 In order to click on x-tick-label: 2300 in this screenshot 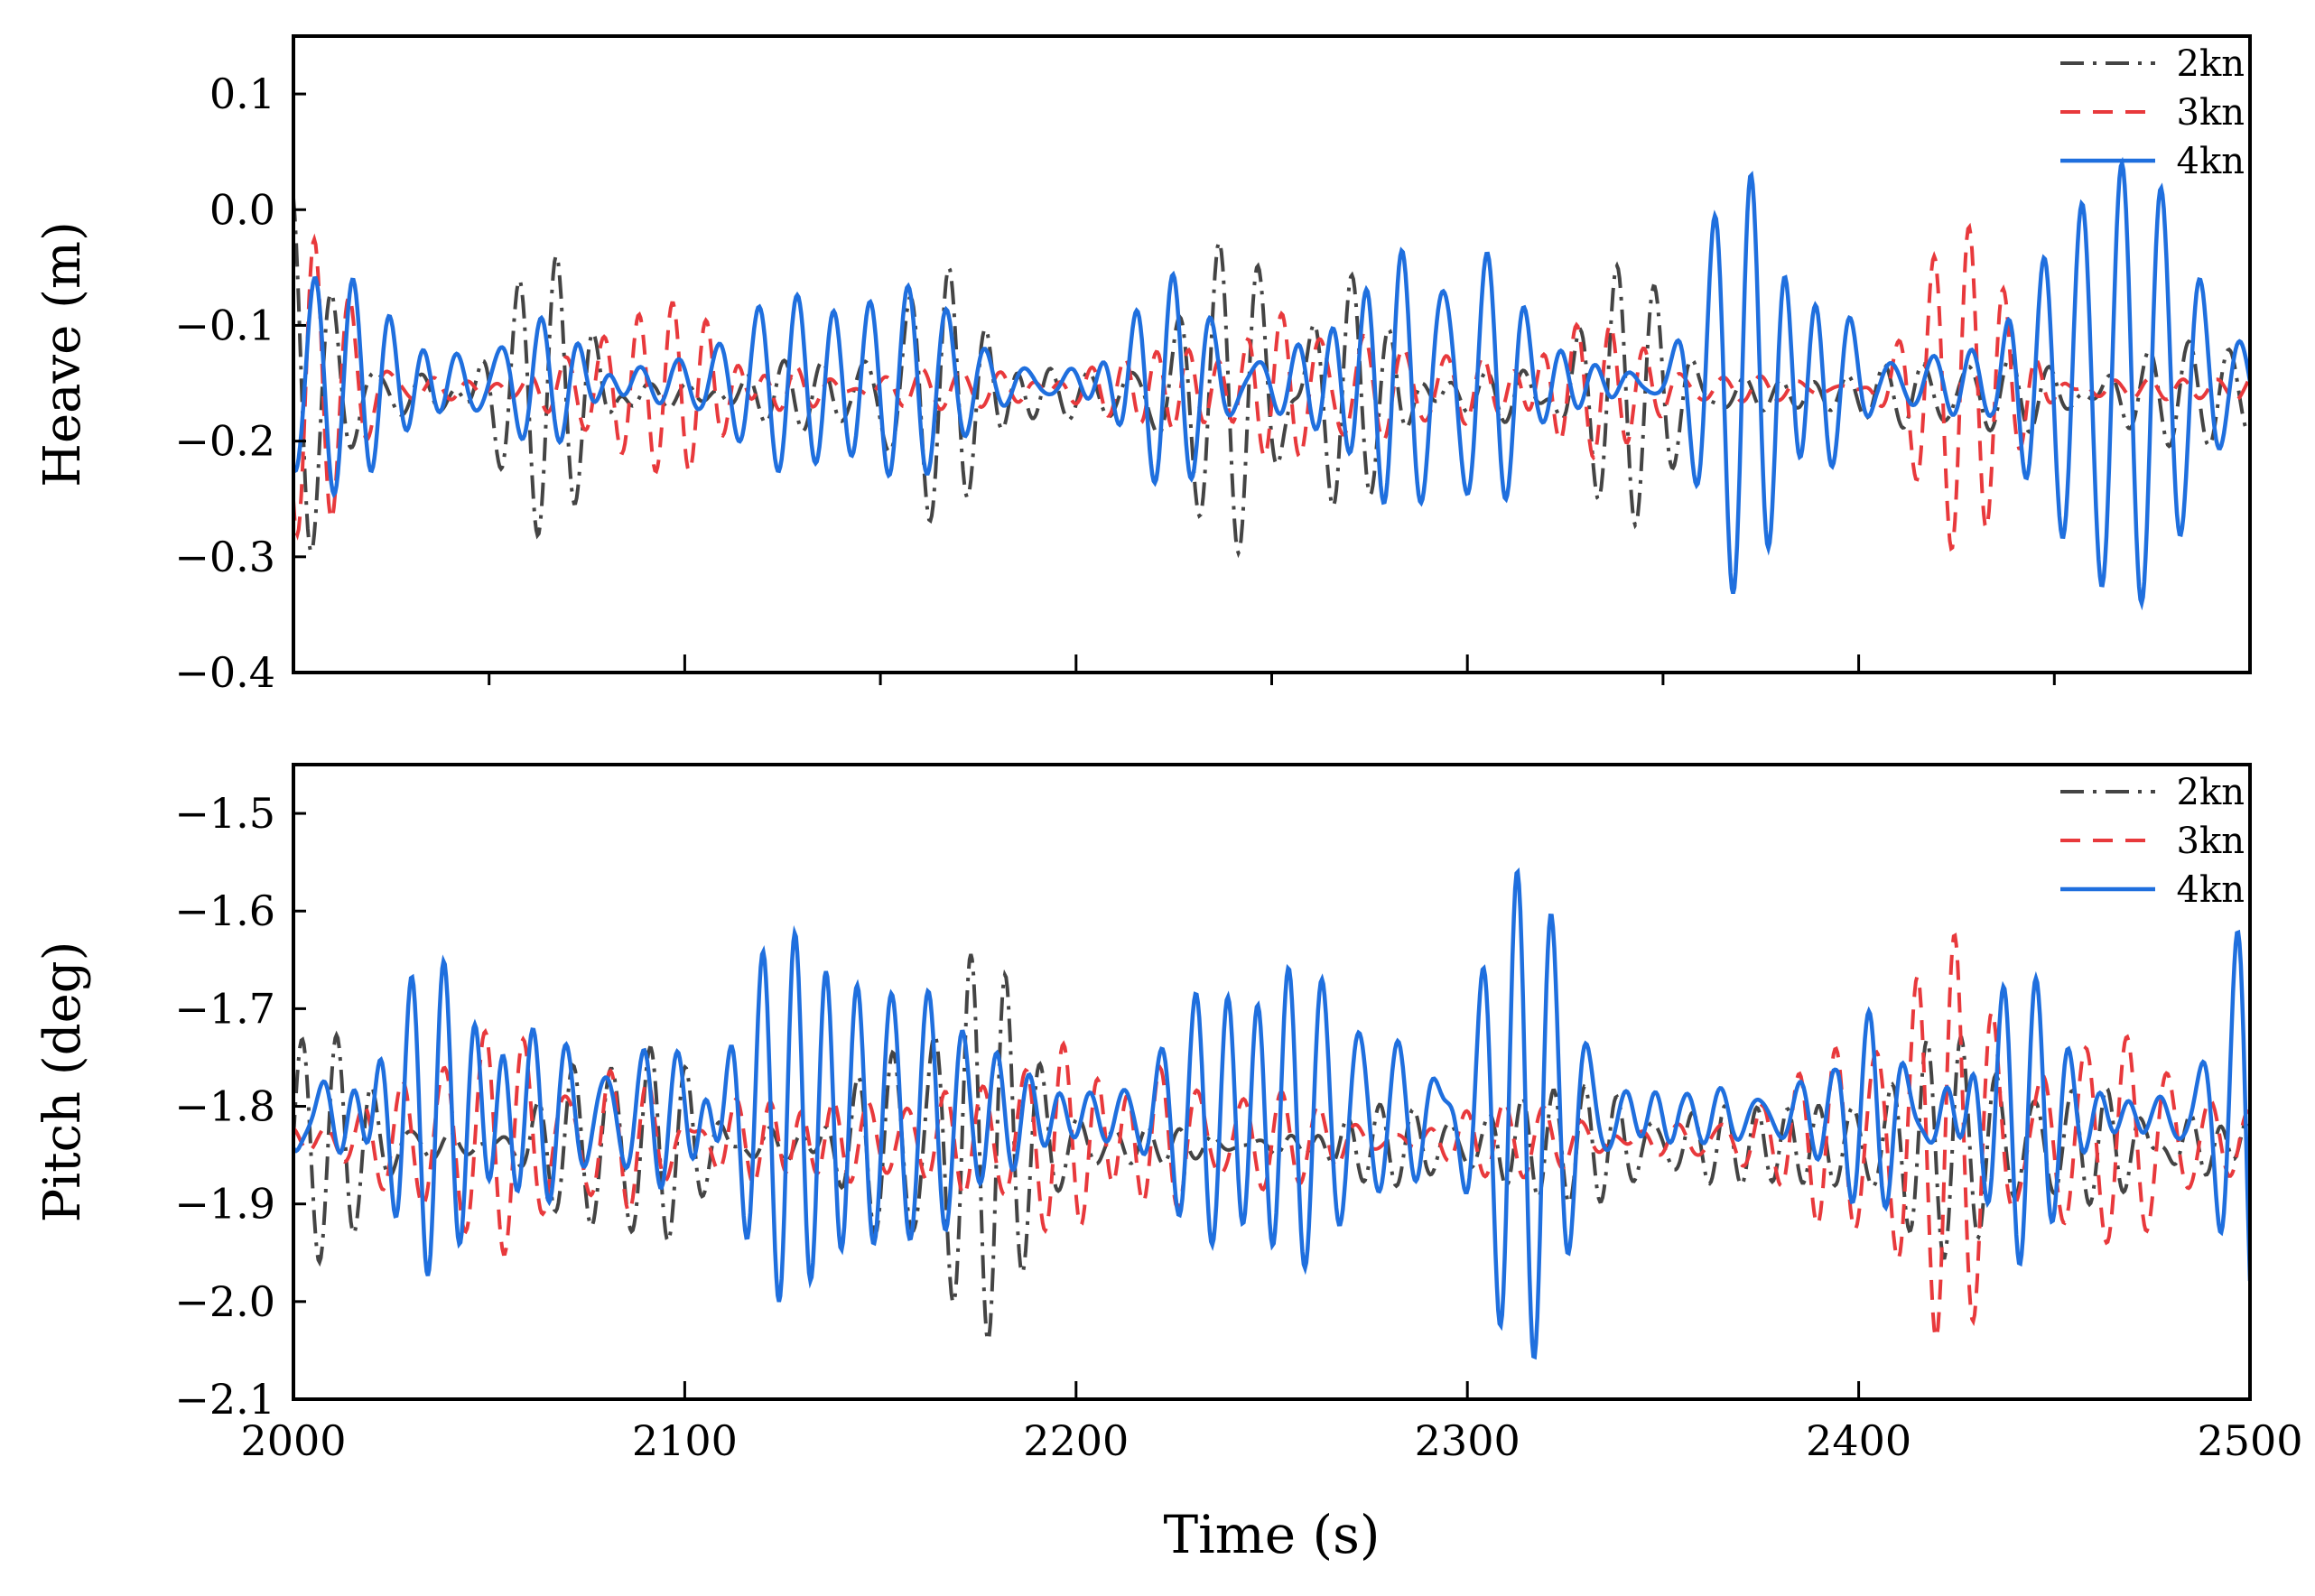, I will do `click(1468, 1441)`.